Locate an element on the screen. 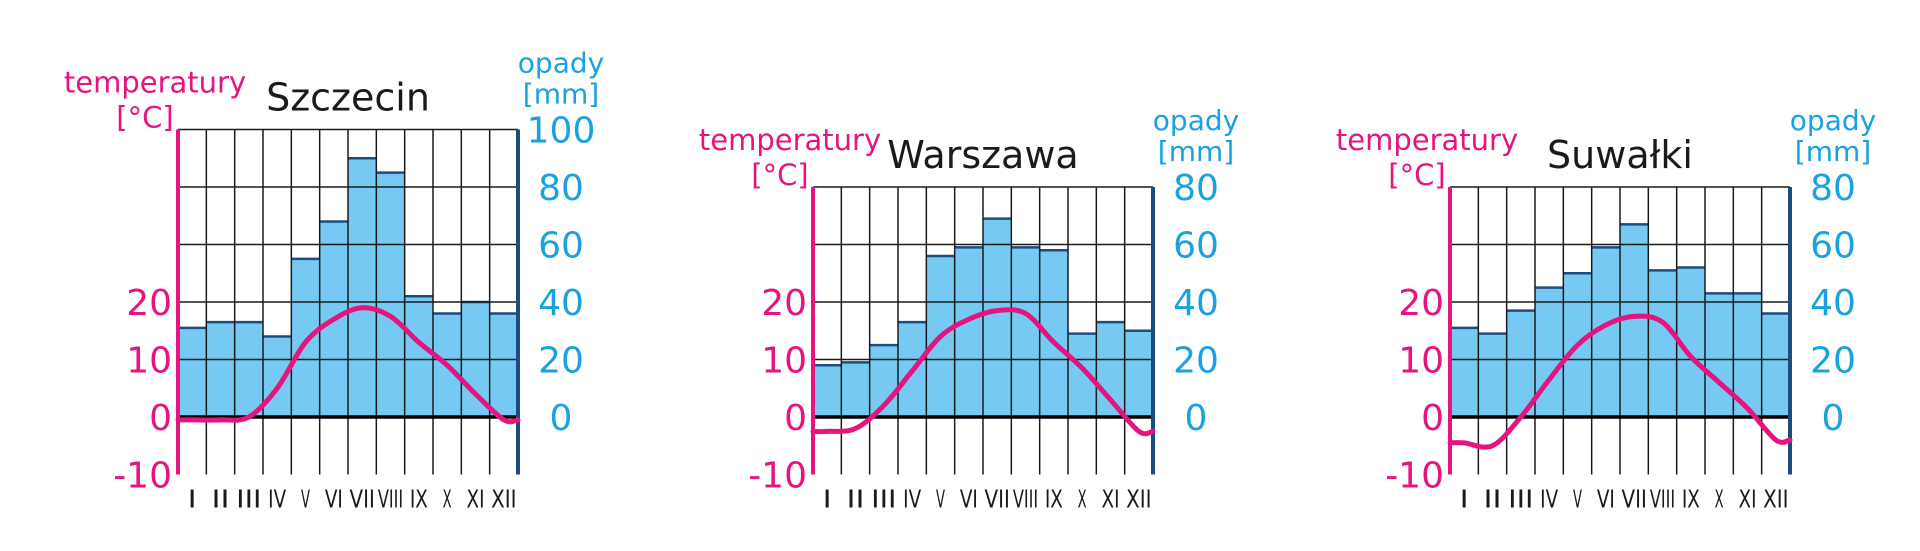 The image size is (1920, 551). chart-title: Suwałki is located at coordinates (1620, 155).